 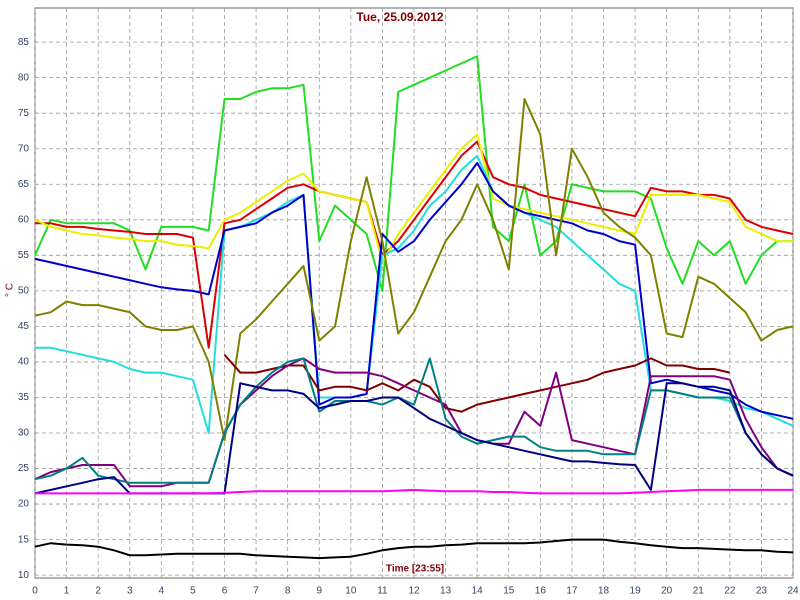 What do you see at coordinates (24, 575) in the screenshot?
I see `y-tick-label: 10` at bounding box center [24, 575].